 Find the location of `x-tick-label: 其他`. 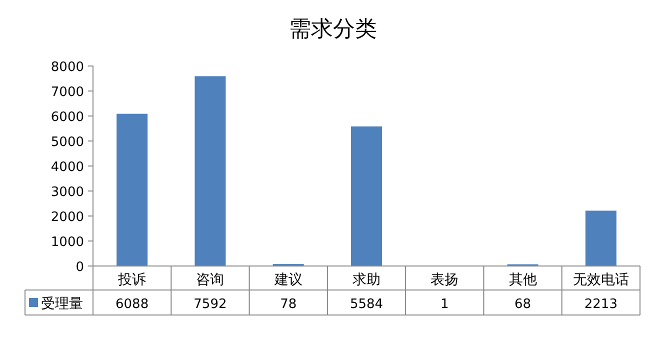

x-tick-label: 其他 is located at coordinates (522, 280).